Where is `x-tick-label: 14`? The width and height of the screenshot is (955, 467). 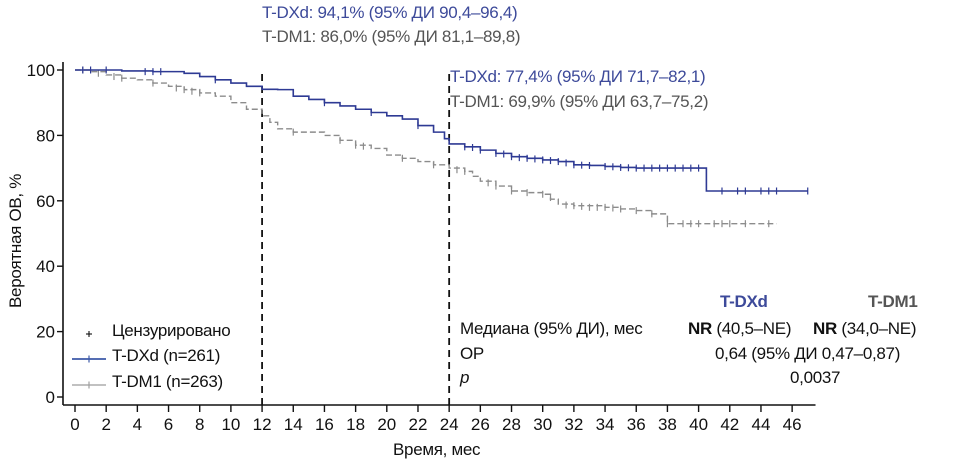 x-tick-label: 14 is located at coordinates (293, 424).